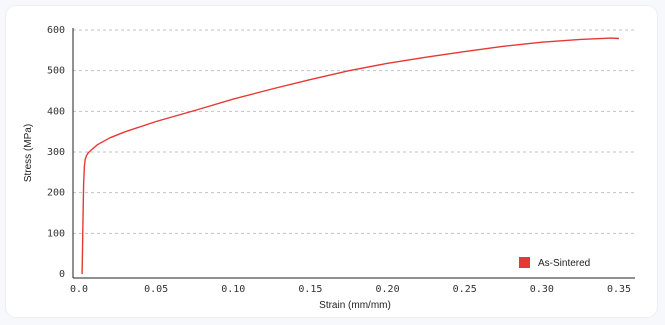 The image size is (665, 325). Describe the element at coordinates (62, 274) in the screenshot. I see `y-tick-label: 0` at that location.